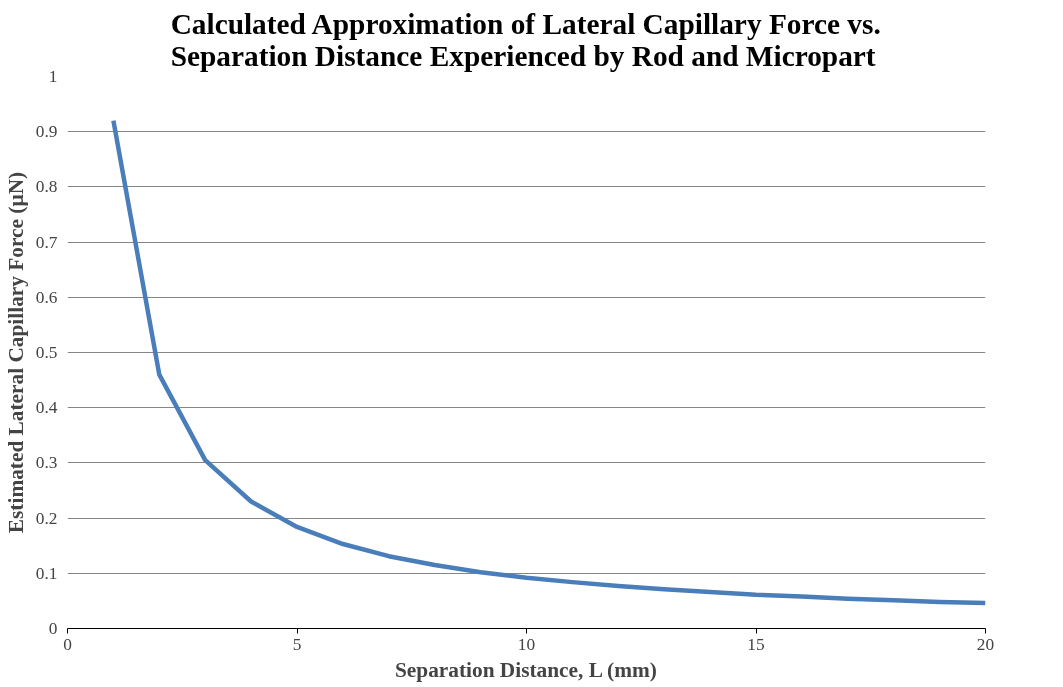 The width and height of the screenshot is (1063, 687). What do you see at coordinates (46, 242) in the screenshot?
I see `y-tick-label: 0.7` at bounding box center [46, 242].